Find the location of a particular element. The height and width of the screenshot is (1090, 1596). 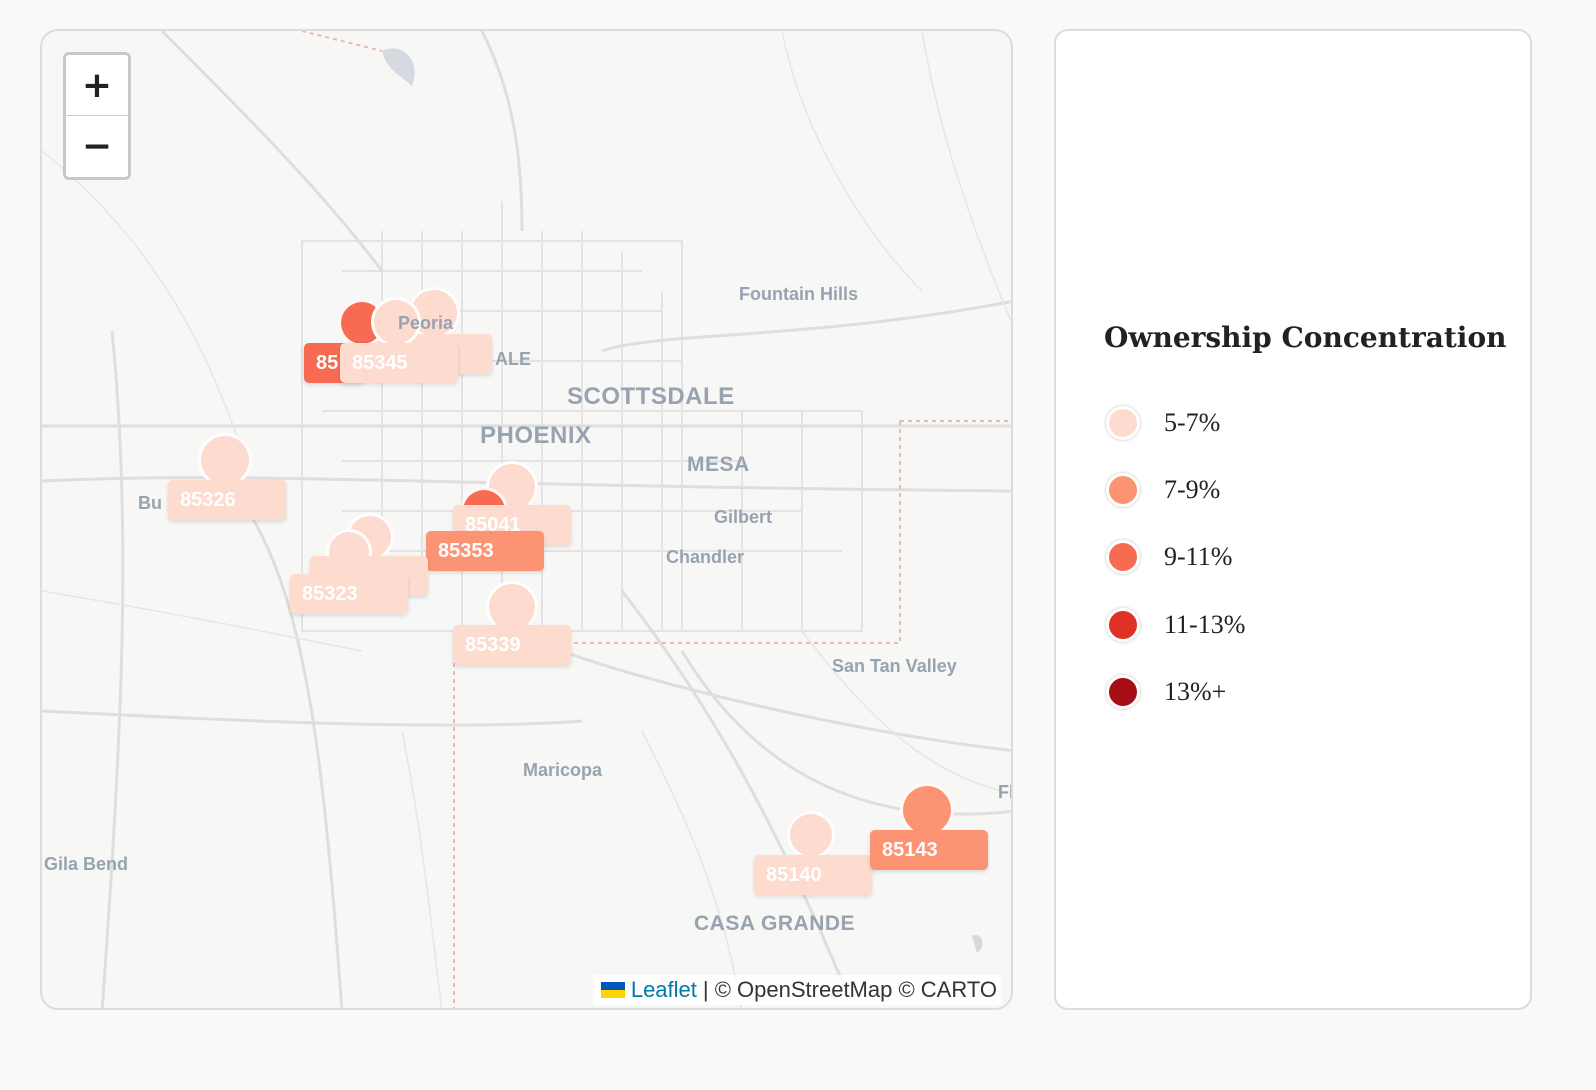

legend-item: 9-11% is located at coordinates (1169, 557).